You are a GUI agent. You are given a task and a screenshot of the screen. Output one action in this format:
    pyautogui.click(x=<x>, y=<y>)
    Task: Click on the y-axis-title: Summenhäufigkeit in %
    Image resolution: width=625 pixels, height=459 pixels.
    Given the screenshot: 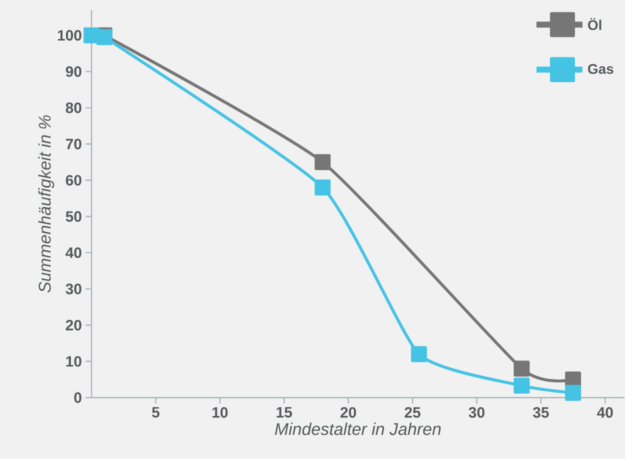 What is the action you would take?
    pyautogui.click(x=46, y=204)
    